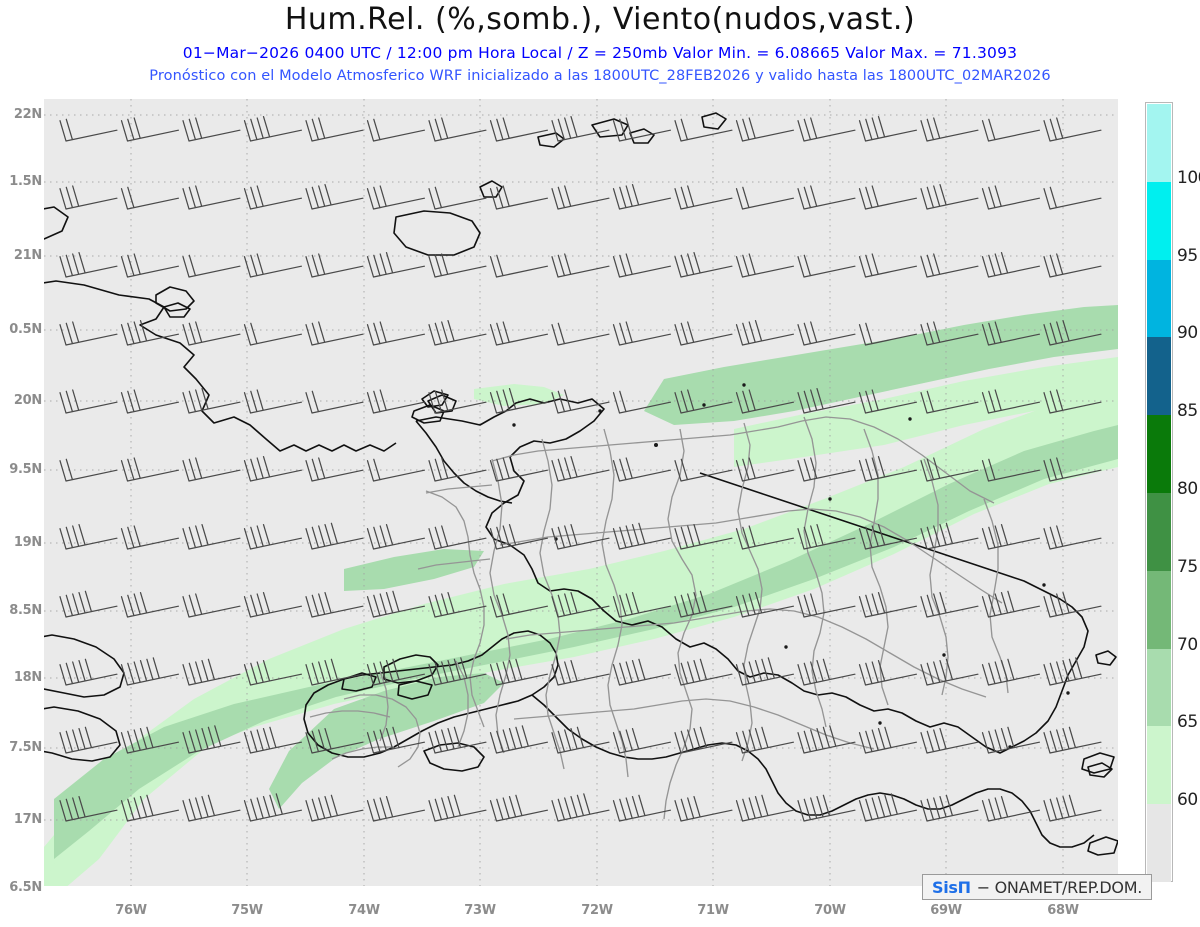 This screenshot has height=927, width=1200. What do you see at coordinates (25, 887) in the screenshot?
I see `y-axis-tick-label: 6.5N` at bounding box center [25, 887].